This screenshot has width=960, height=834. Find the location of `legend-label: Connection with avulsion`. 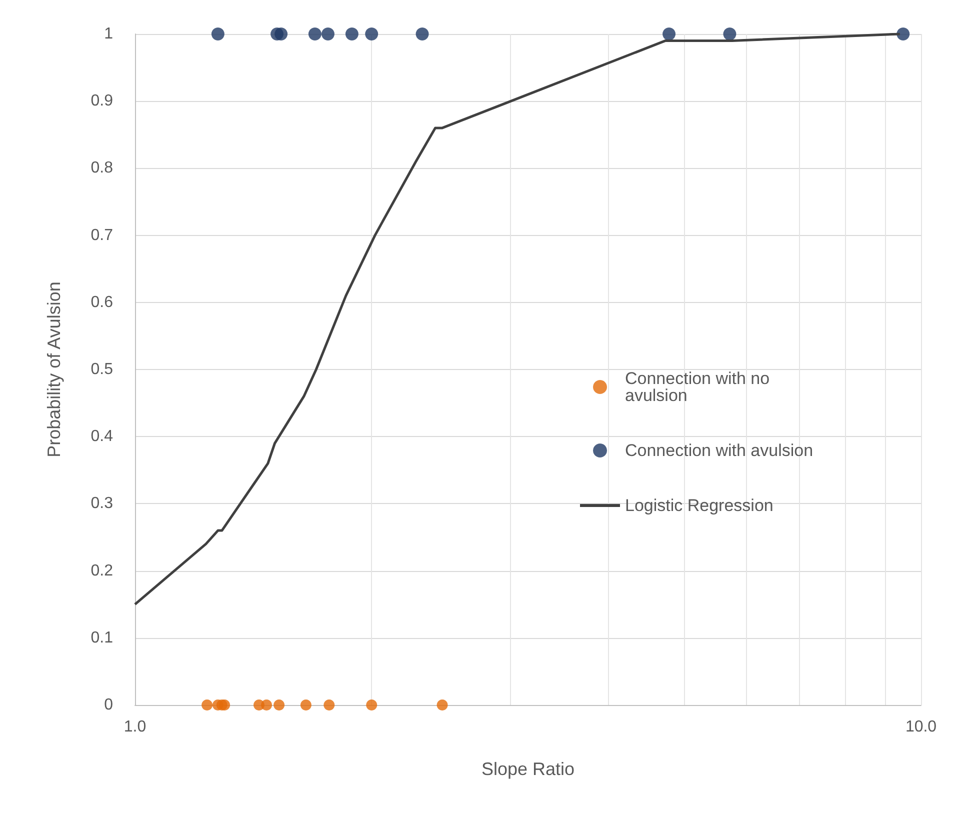

legend-label: Connection with avulsion is located at coordinates (719, 450).